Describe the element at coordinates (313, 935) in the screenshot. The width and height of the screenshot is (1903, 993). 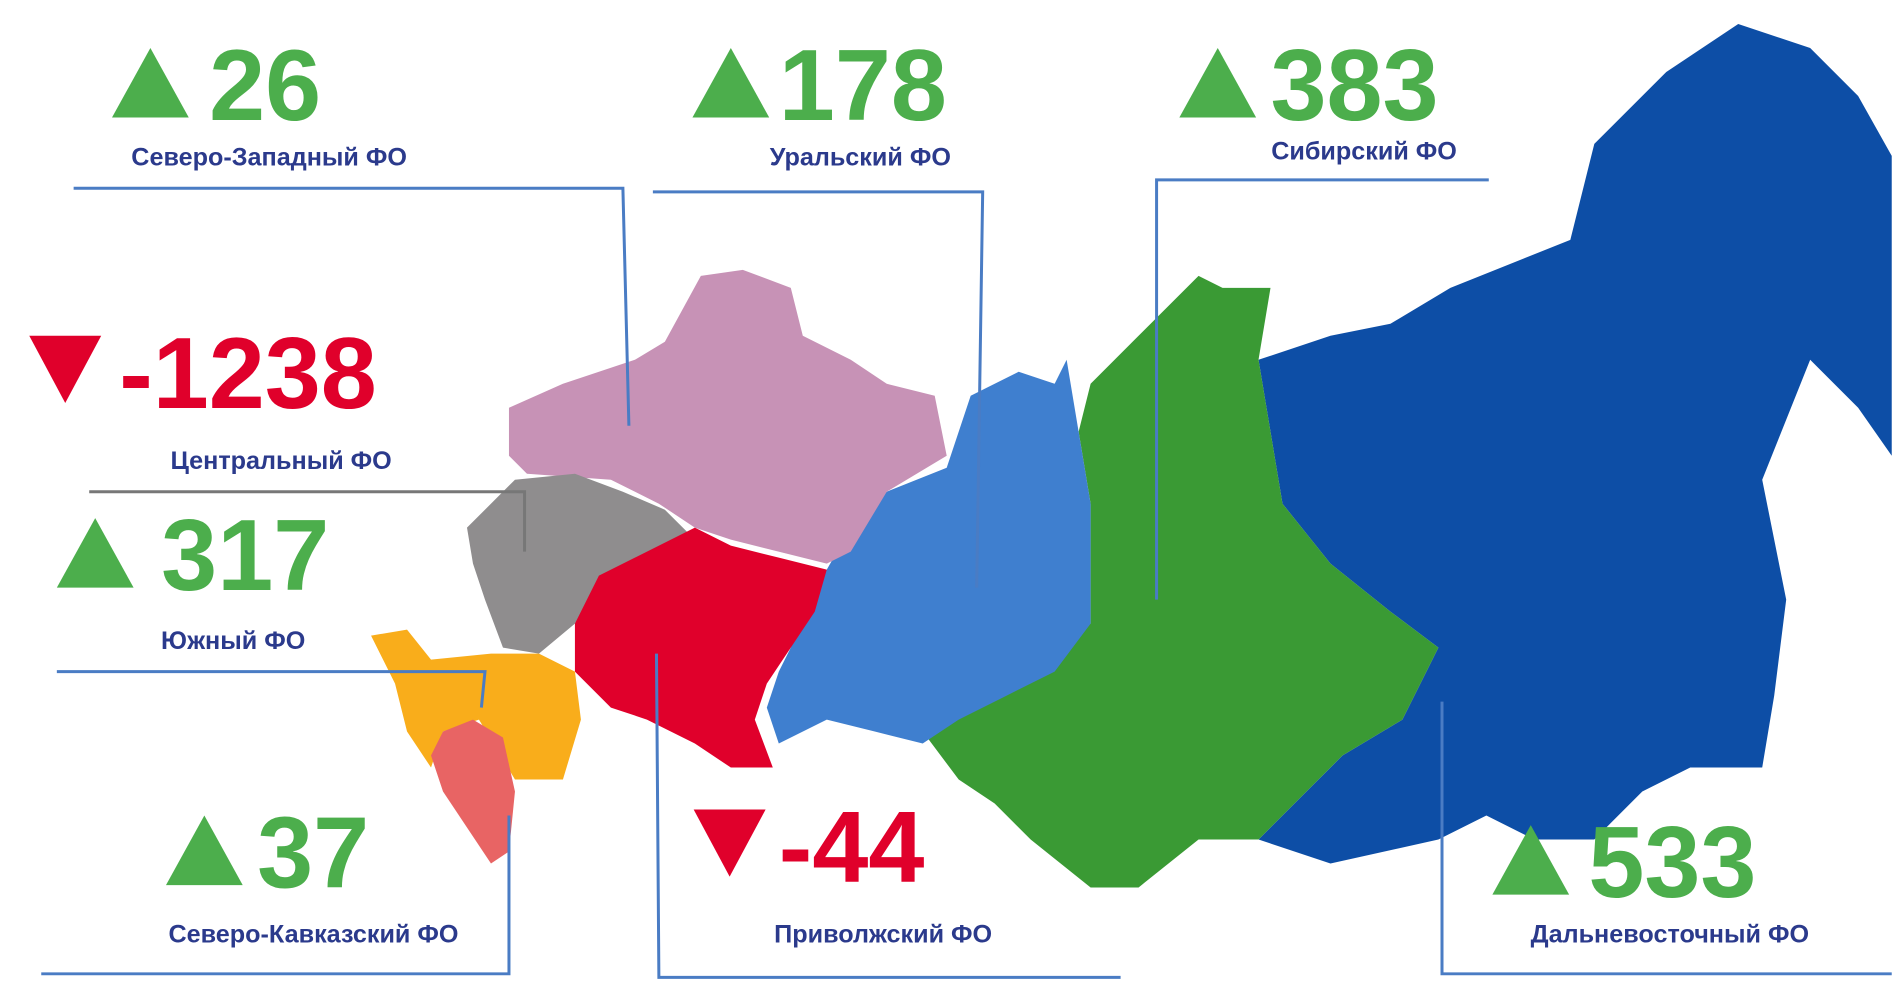
I see `region-name: Северо-Кавказский ФО` at that location.